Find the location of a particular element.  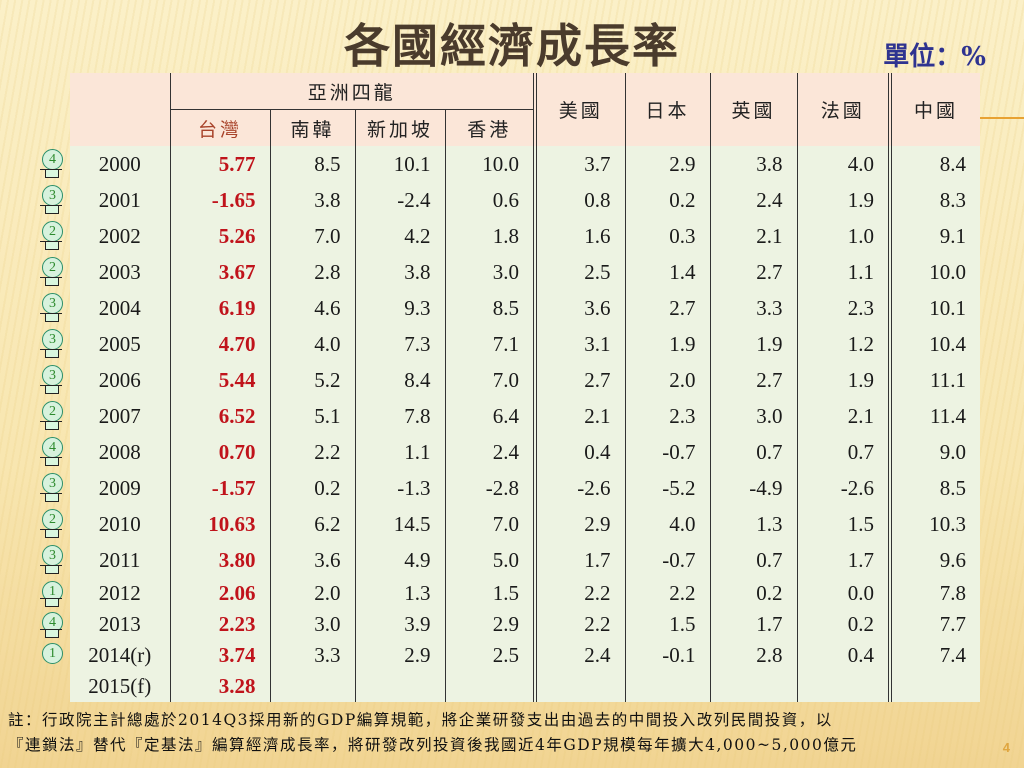

rank-marker: 2 is located at coordinates (53, 233).